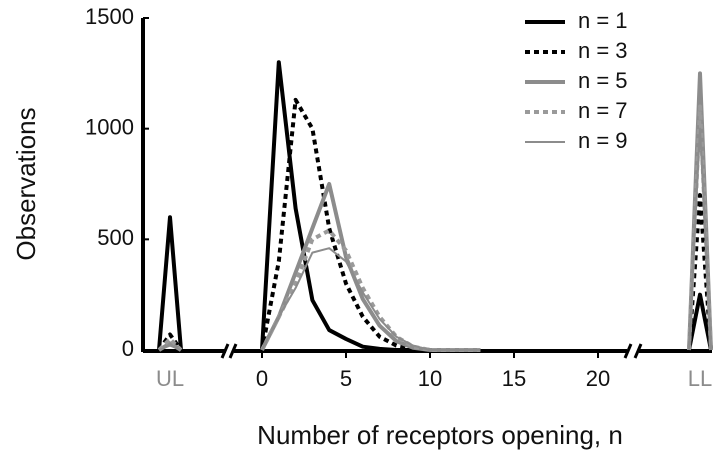  I want to click on legend-label: n = 1, so click(603, 20).